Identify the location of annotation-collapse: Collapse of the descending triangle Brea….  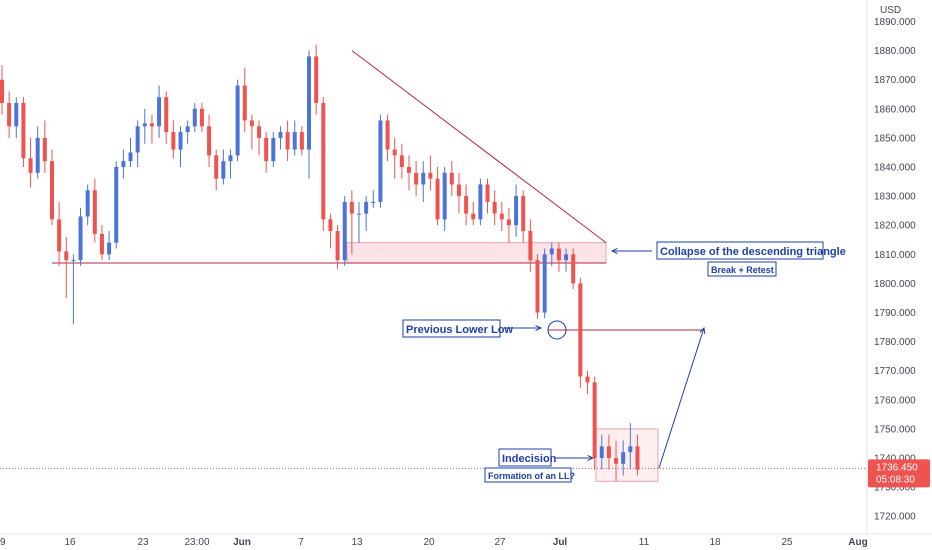
(751, 259).